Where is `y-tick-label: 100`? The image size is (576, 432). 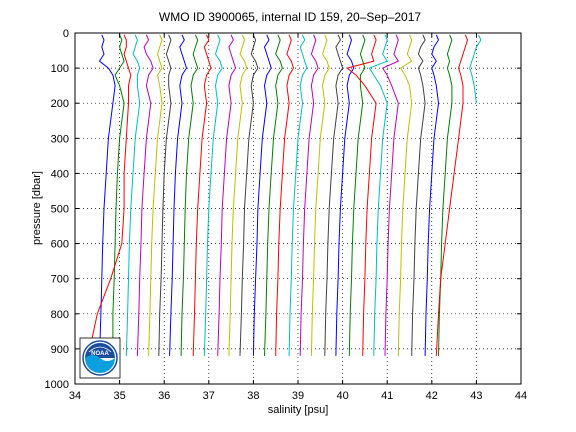 y-tick-label: 100 is located at coordinates (60, 69).